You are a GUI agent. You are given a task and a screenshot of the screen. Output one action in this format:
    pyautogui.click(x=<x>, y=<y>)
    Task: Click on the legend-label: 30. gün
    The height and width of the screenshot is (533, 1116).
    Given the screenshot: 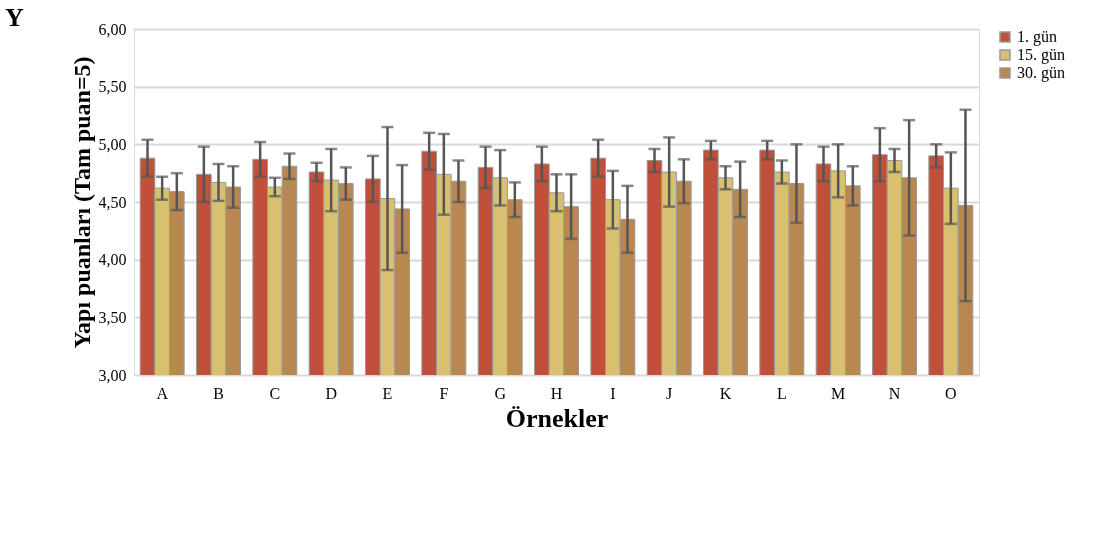 What is the action you would take?
    pyautogui.click(x=1041, y=73)
    